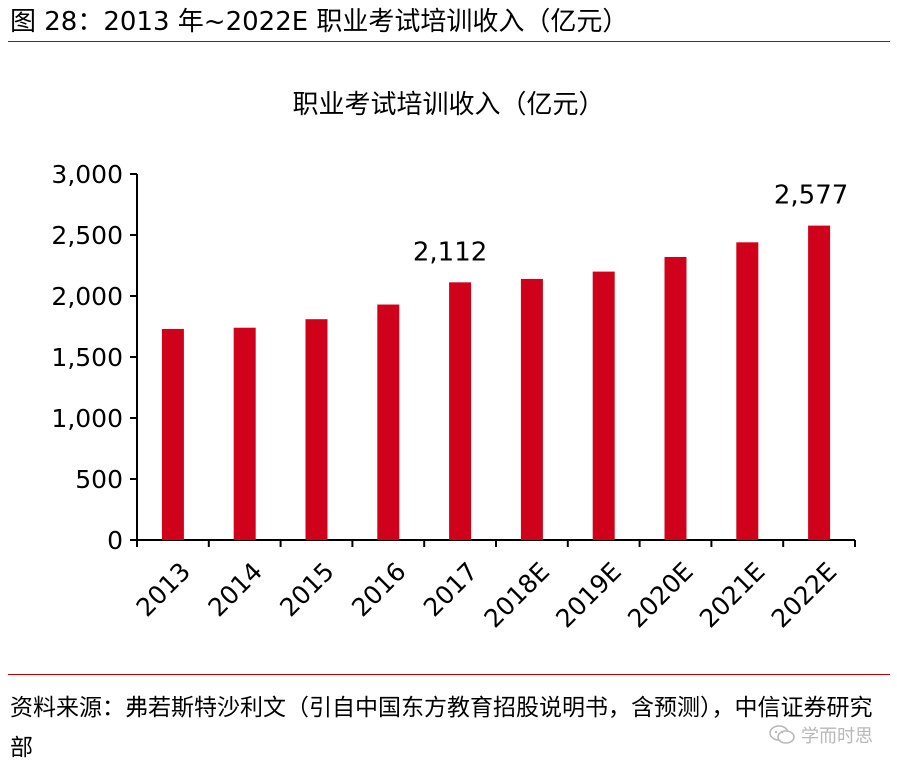  Describe the element at coordinates (732, 595) in the screenshot. I see `x-tick-label: 2021E` at that location.